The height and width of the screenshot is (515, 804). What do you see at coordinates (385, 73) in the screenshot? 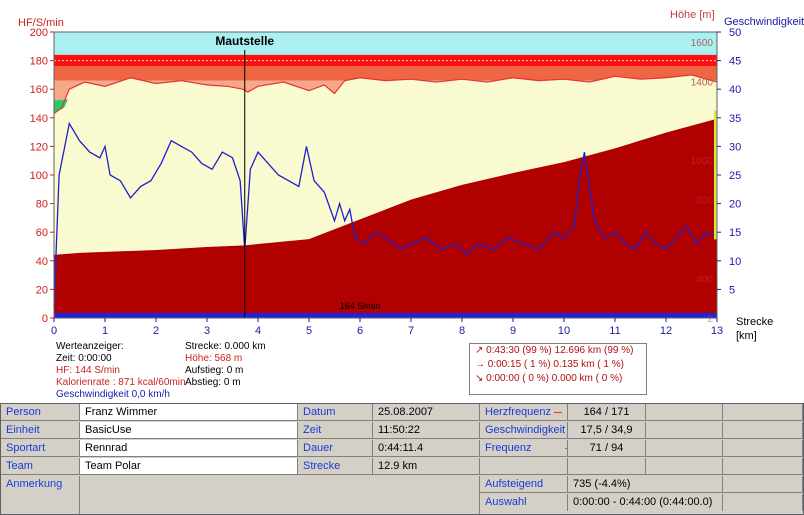
I see `hr-zone-mid-band` at bounding box center [385, 73].